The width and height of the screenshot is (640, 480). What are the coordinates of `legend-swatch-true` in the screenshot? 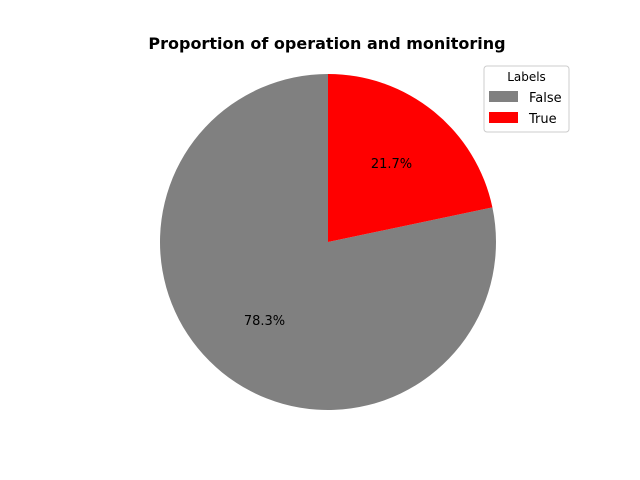 It's located at (503, 117).